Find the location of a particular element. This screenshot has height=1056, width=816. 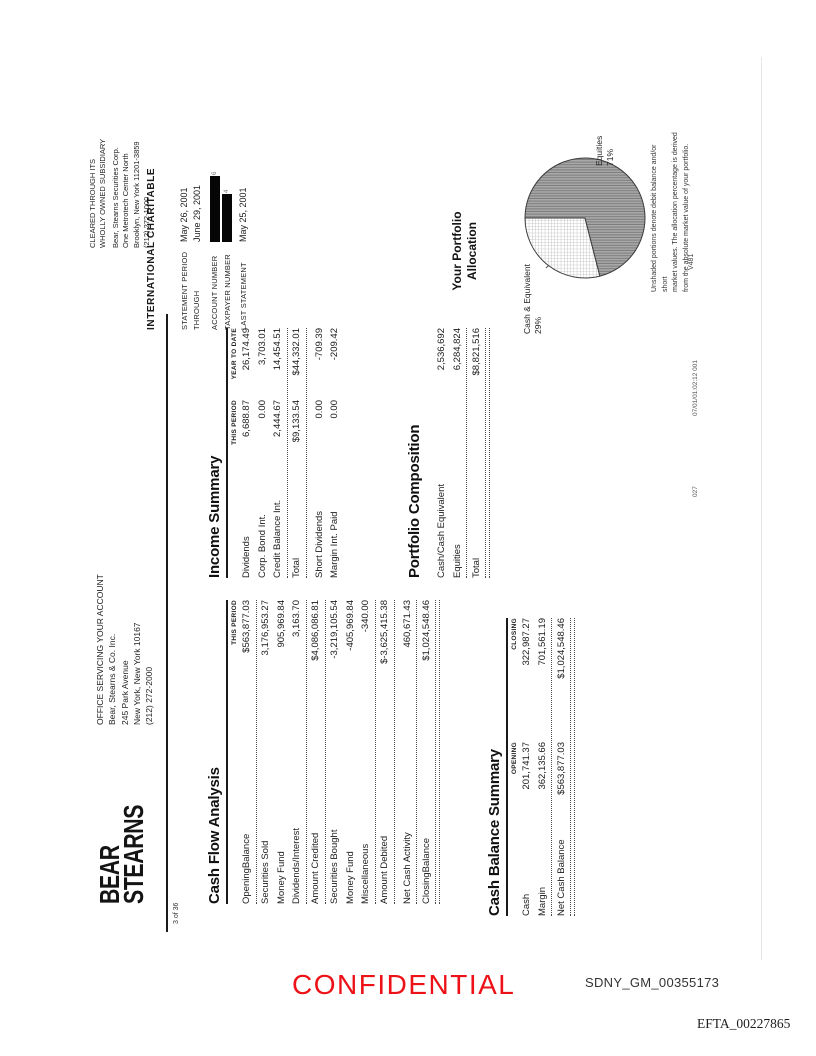

row-value: 905,969.84 is located at coordinates (281, 624).